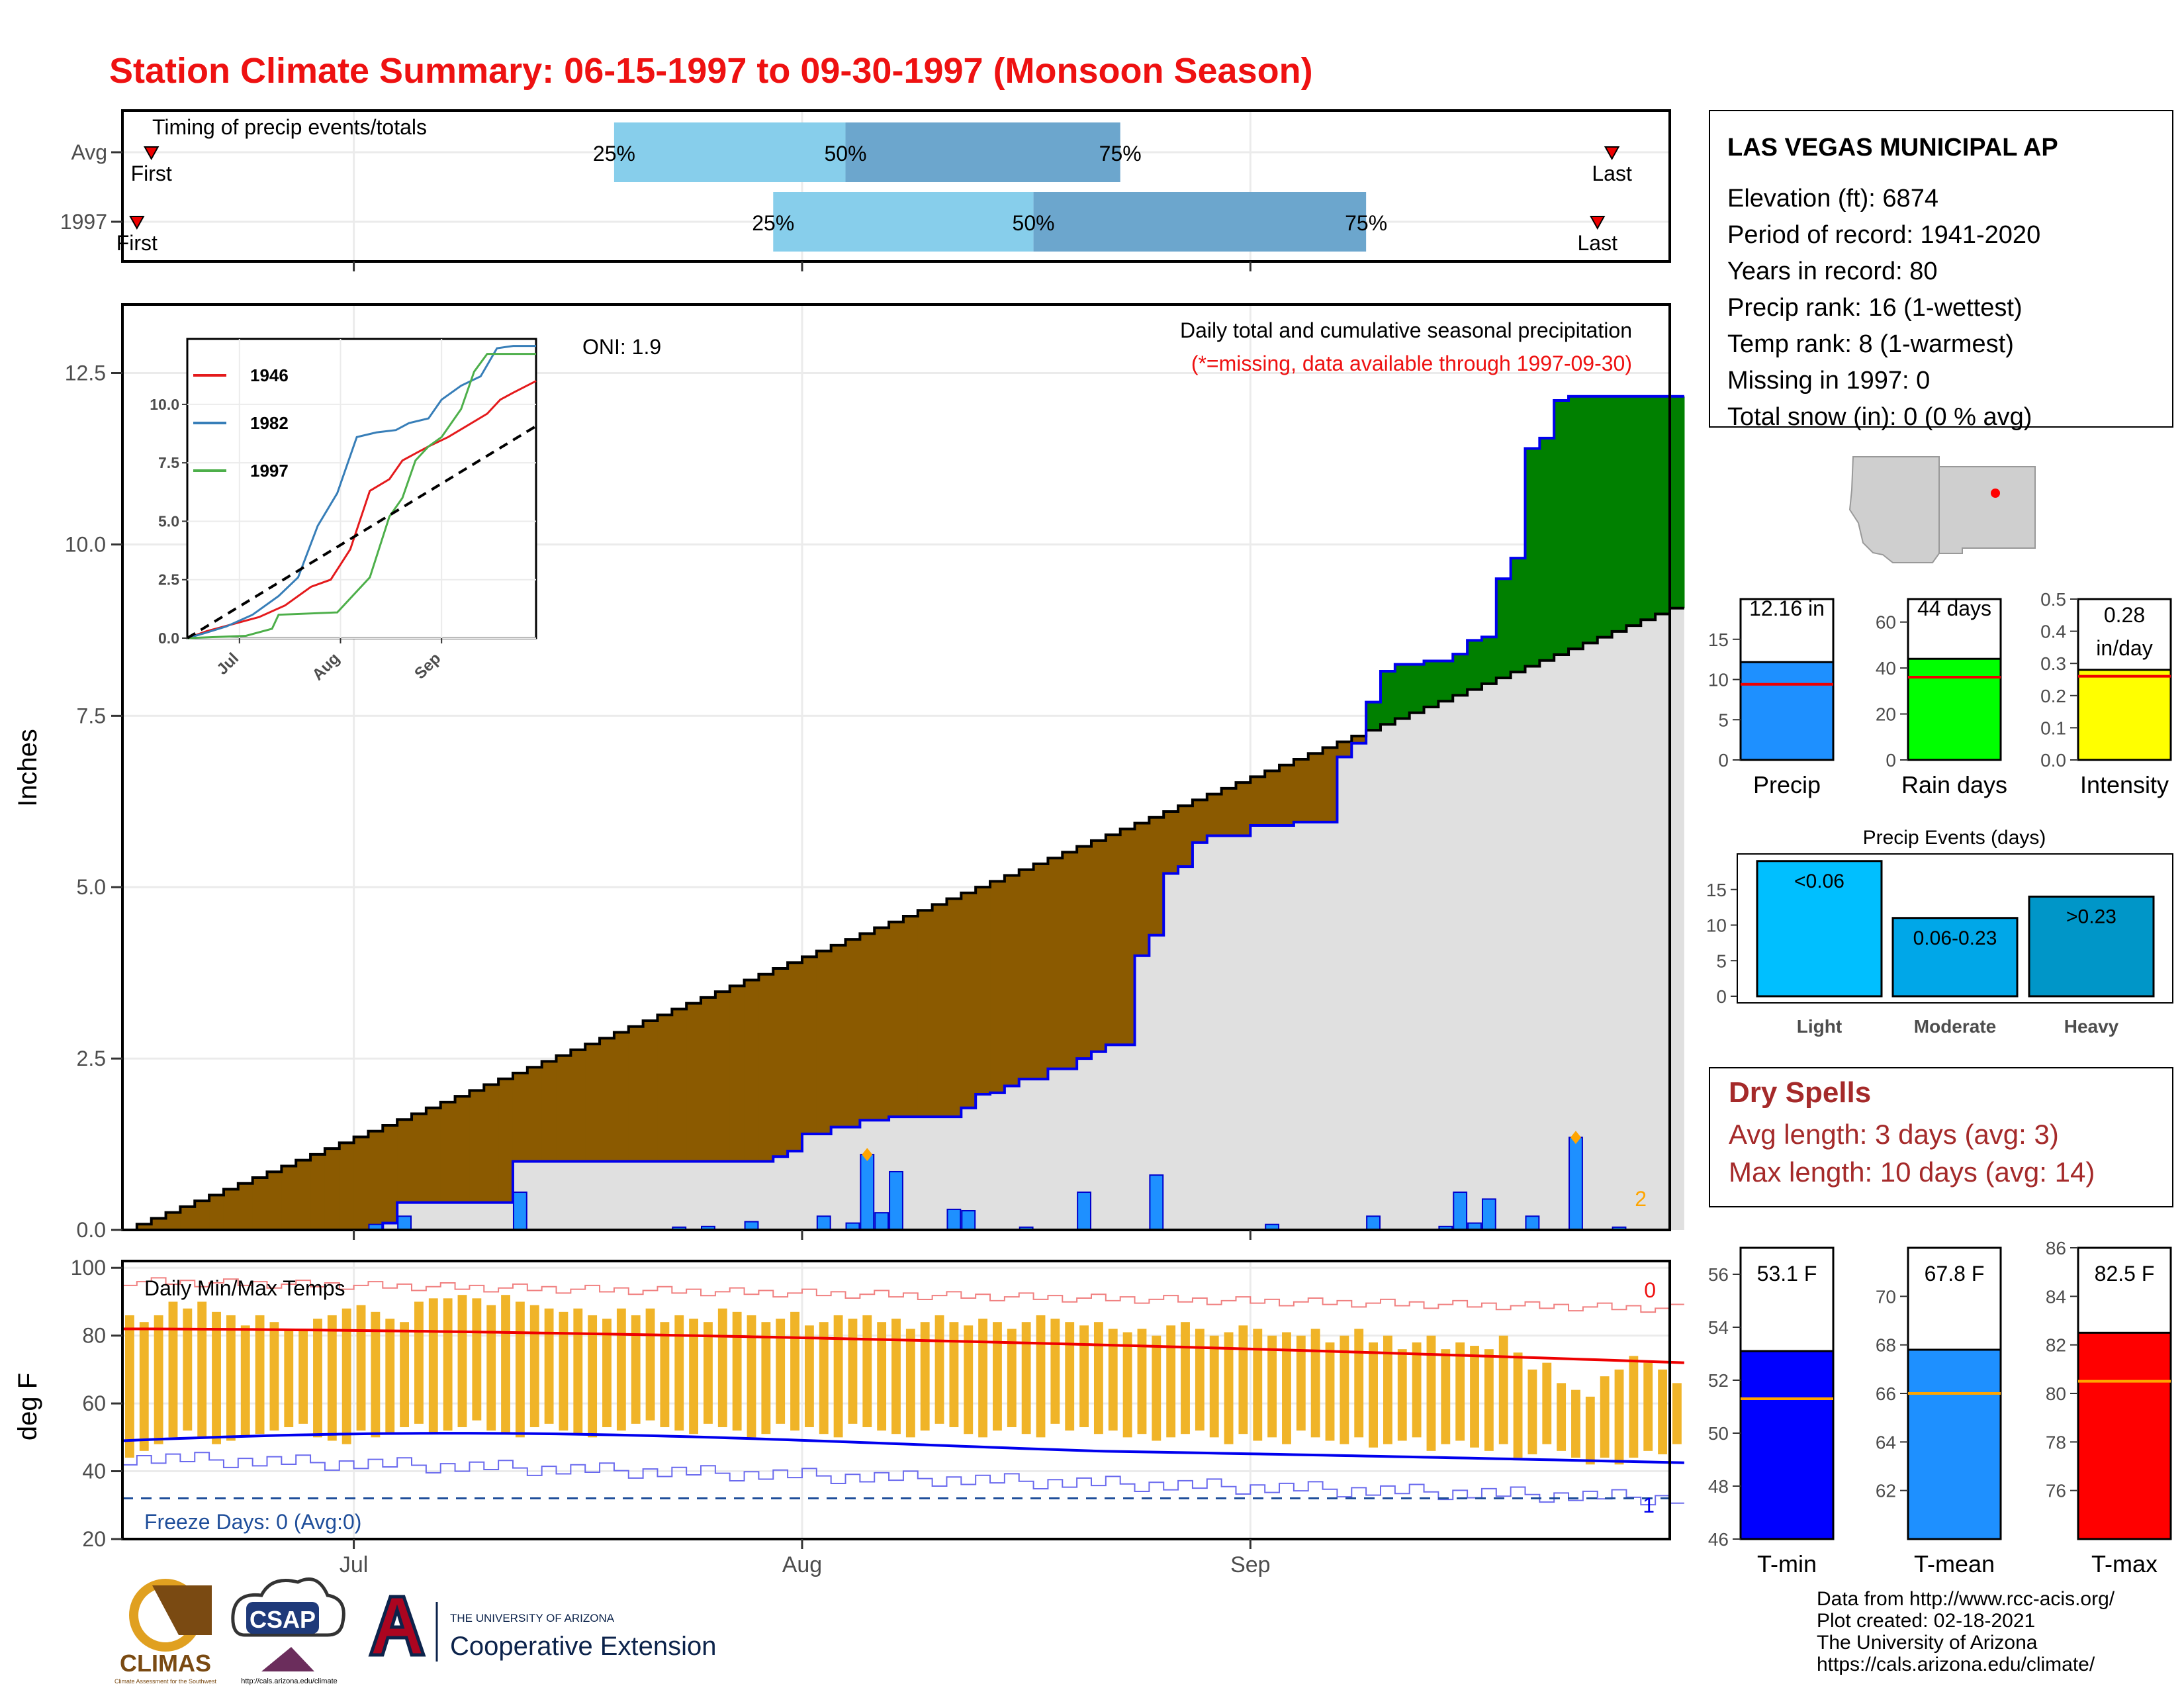 The image size is (2184, 1688). Describe the element at coordinates (92, 1058) in the screenshot. I see `precip-y-tick-label: 2.5` at that location.